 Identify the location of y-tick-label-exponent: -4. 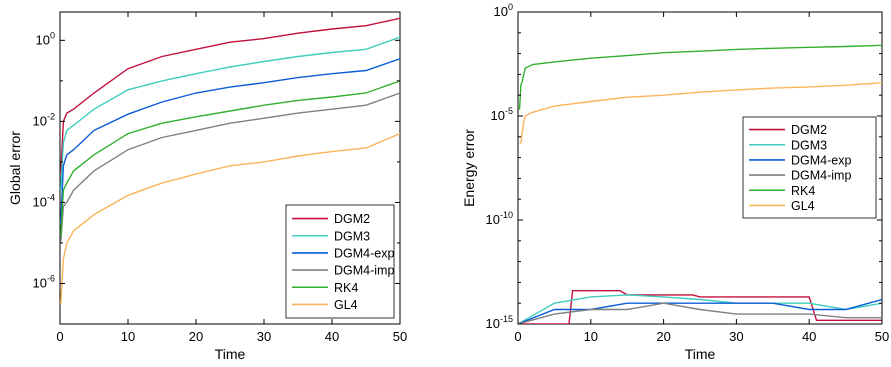
(51, 197).